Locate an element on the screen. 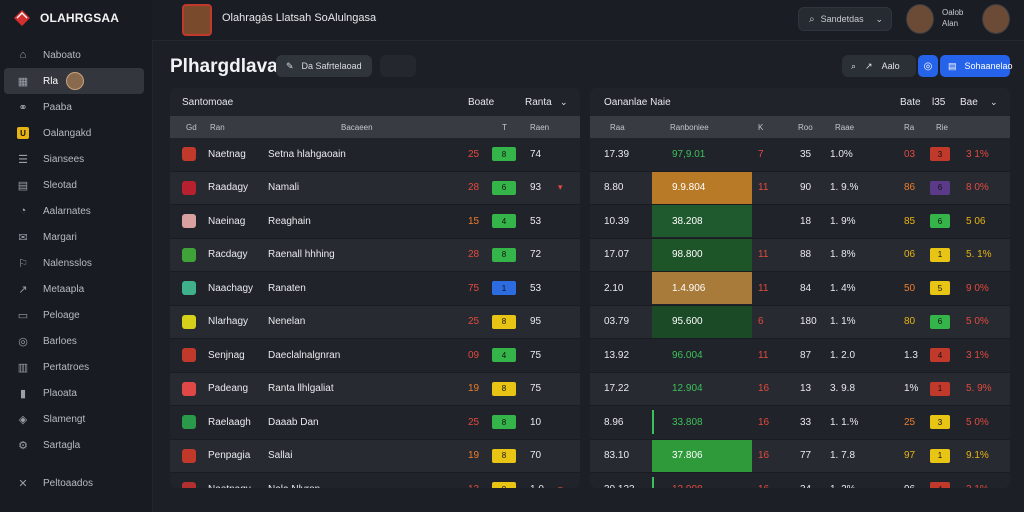  sidebar-item: U Oalangakd is located at coordinates (76, 133).